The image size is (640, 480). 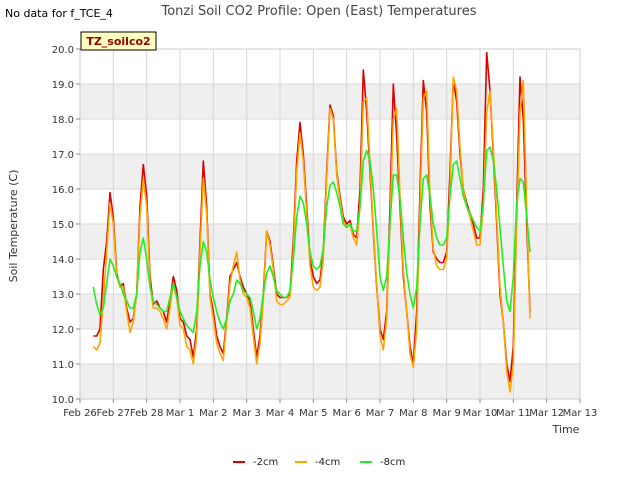 What do you see at coordinates (114, 413) in the screenshot?
I see `x-tick-label: Feb 27` at bounding box center [114, 413].